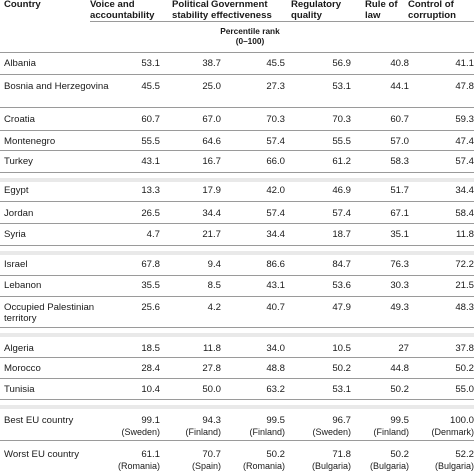  I want to click on value-cell: 49.3, so click(399, 307).